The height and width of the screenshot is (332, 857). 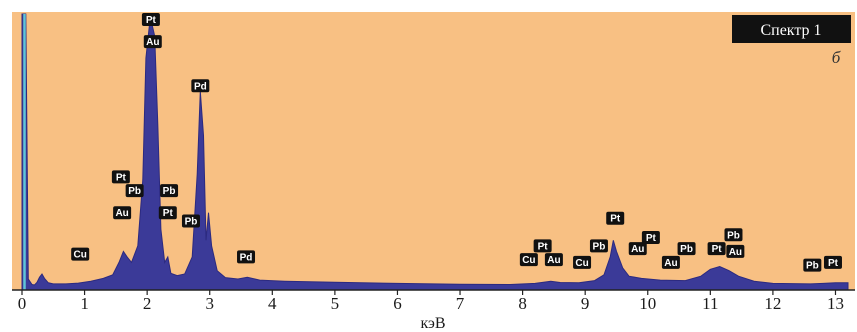 What do you see at coordinates (460, 303) in the screenshot?
I see `x-tick-label-7: 7` at bounding box center [460, 303].